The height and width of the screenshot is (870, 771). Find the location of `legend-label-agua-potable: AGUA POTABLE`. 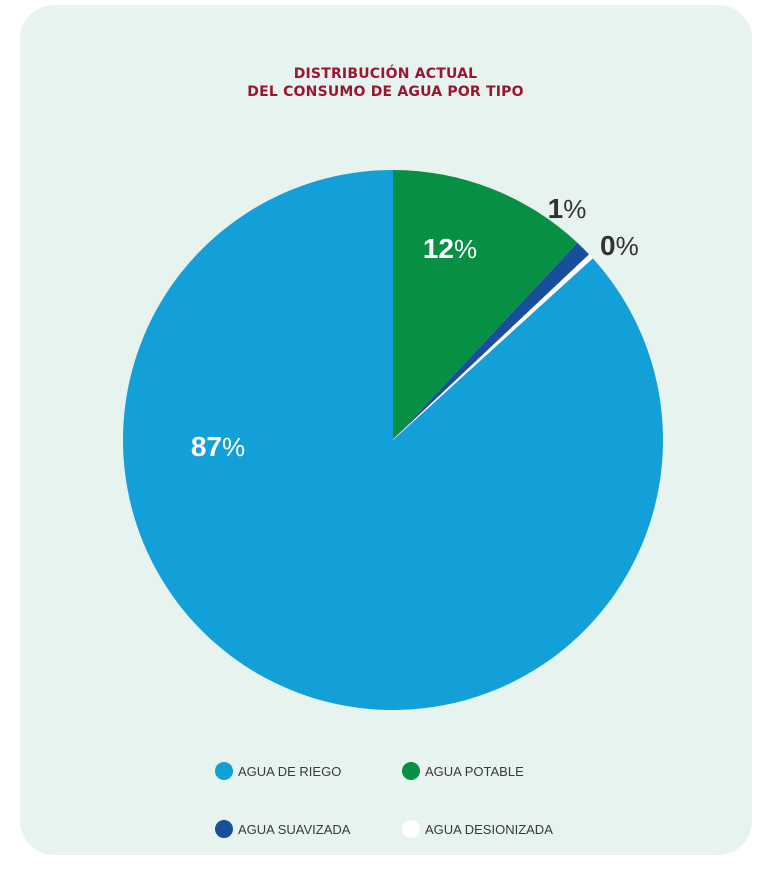

legend-label-agua-potable: AGUA POTABLE is located at coordinates (474, 771).